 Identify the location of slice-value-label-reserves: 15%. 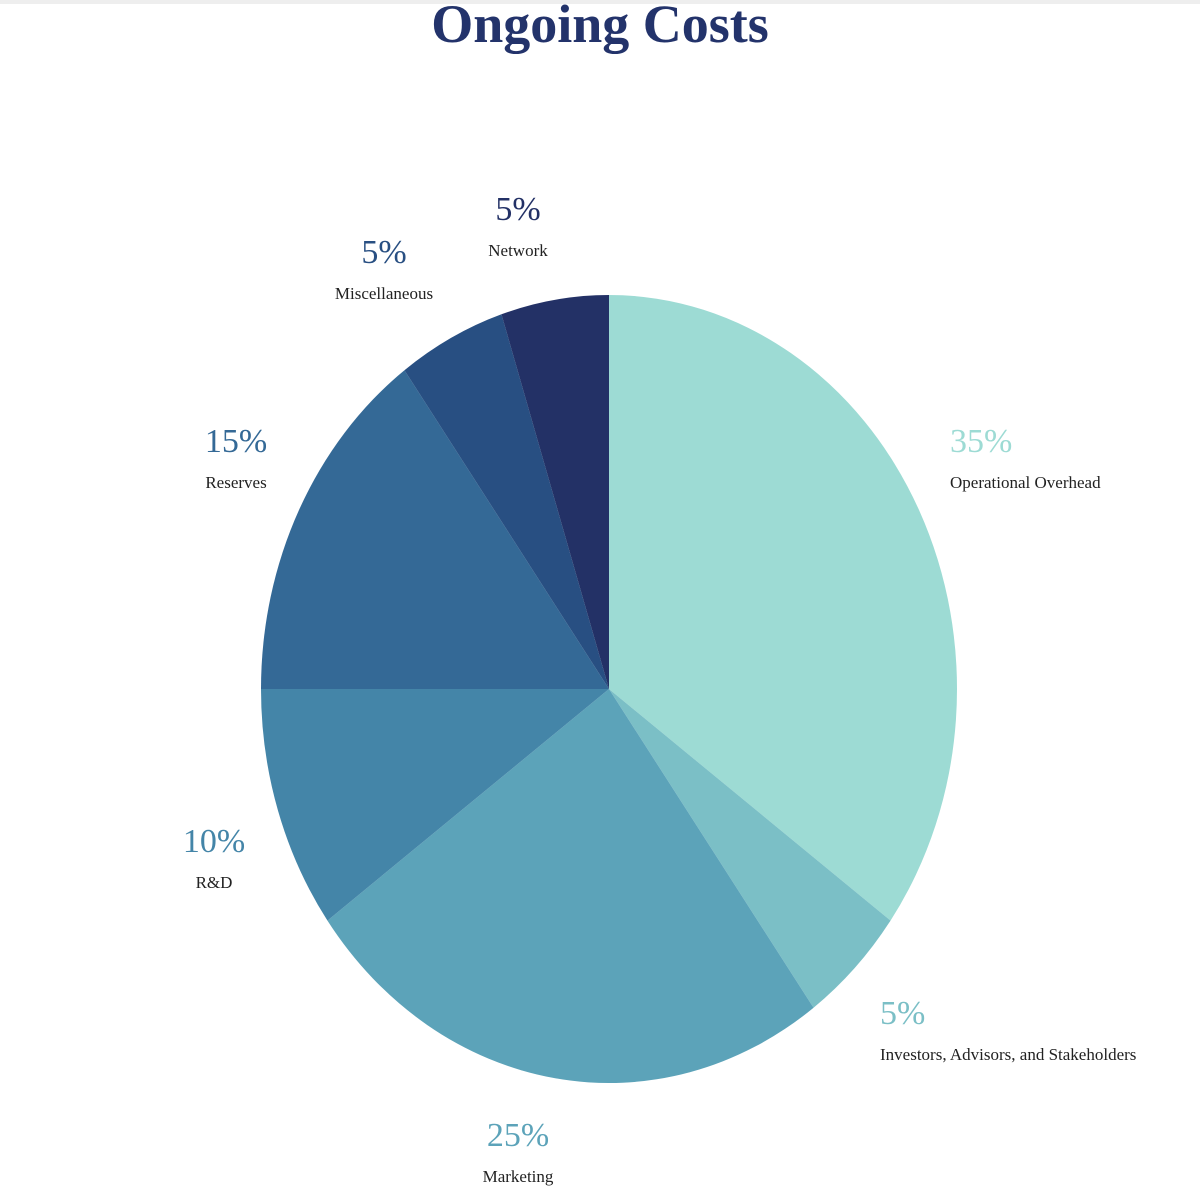
(236, 441).